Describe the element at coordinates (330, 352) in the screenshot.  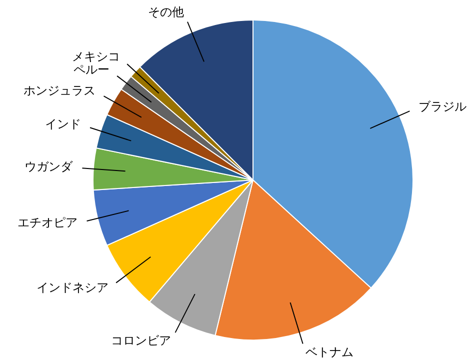
I see `slice-label: ベトナム` at that location.